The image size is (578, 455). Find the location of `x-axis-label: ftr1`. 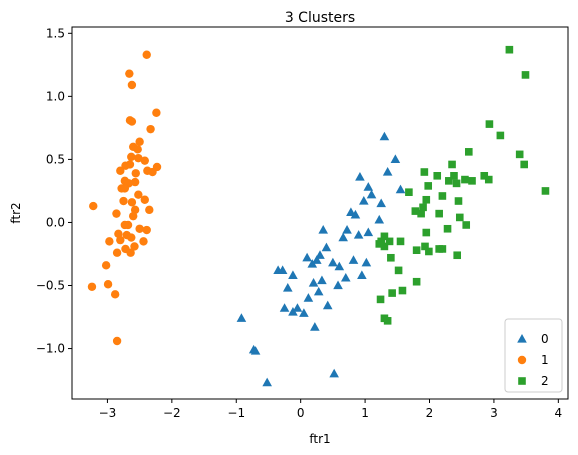

x-axis-label: ftr1 is located at coordinates (319, 439).